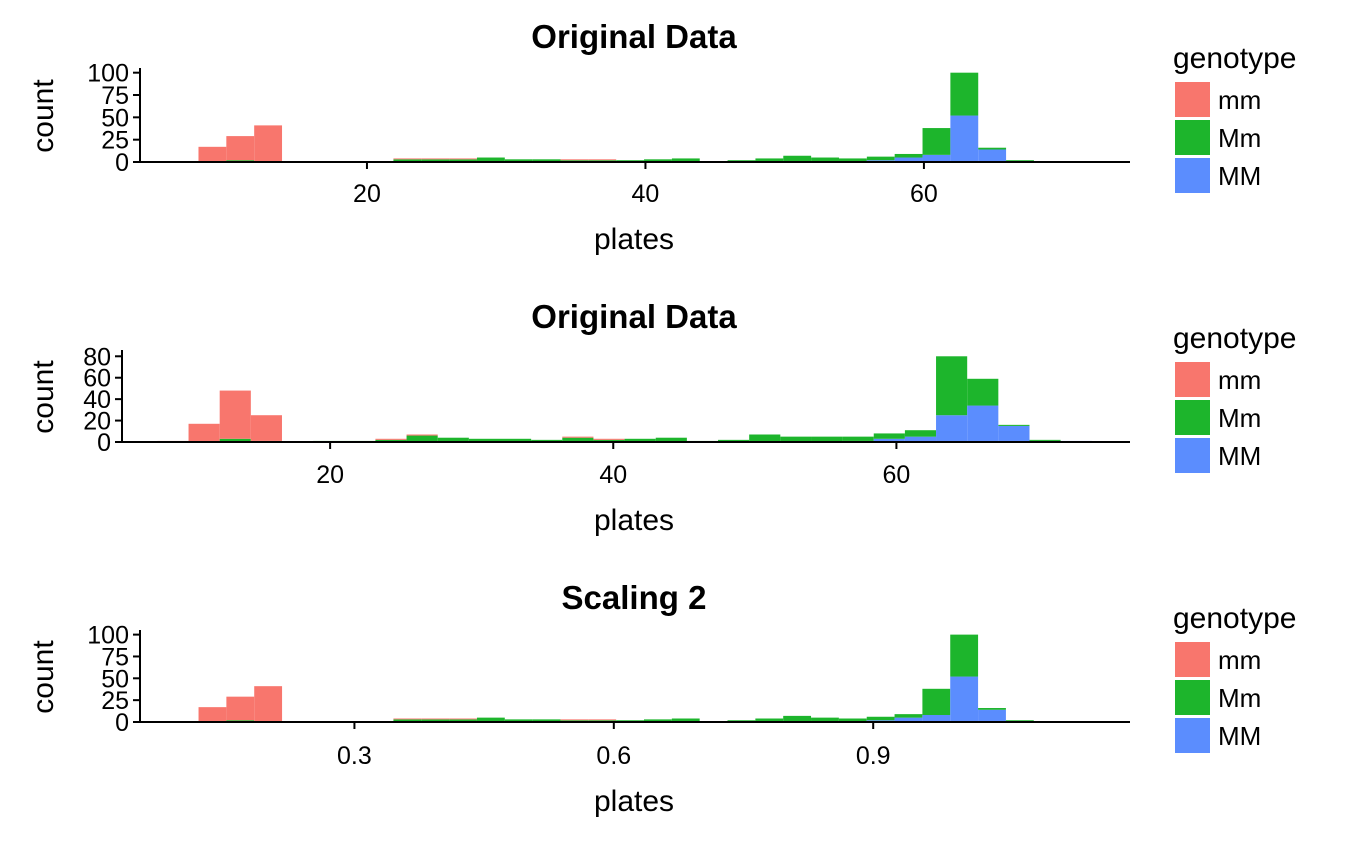 The image size is (1362, 841). I want to click on legend: genotype mm Mm MM, so click(1234, 397).